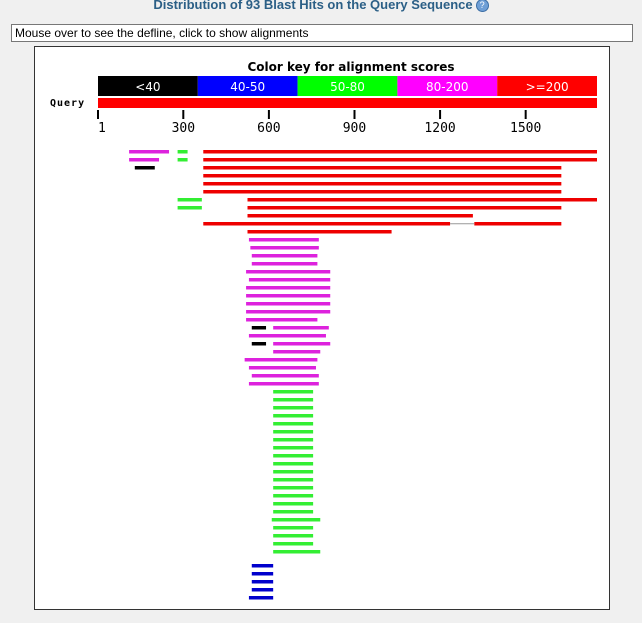  I want to click on color-key-label: 80-200, so click(447, 87).